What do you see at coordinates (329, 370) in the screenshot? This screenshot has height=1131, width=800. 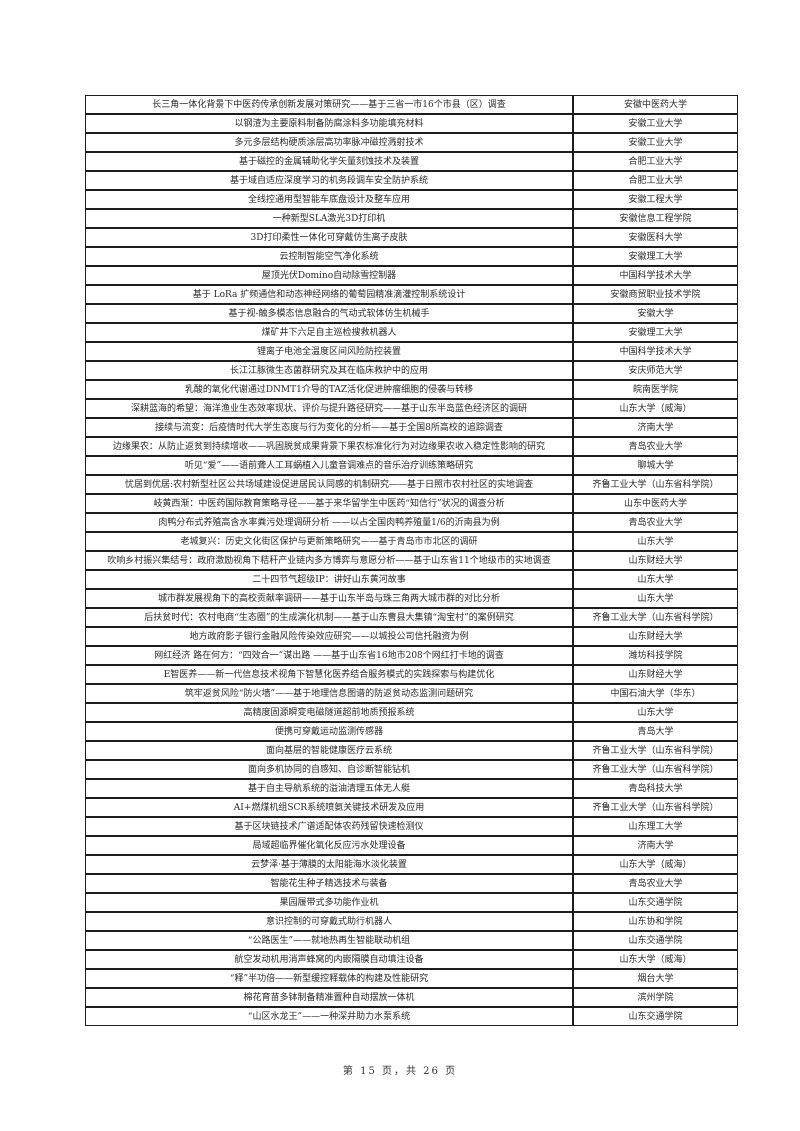 I see `project-title-cell: 长江江豚微生态菌群研究及其在临床救护中的应用` at bounding box center [329, 370].